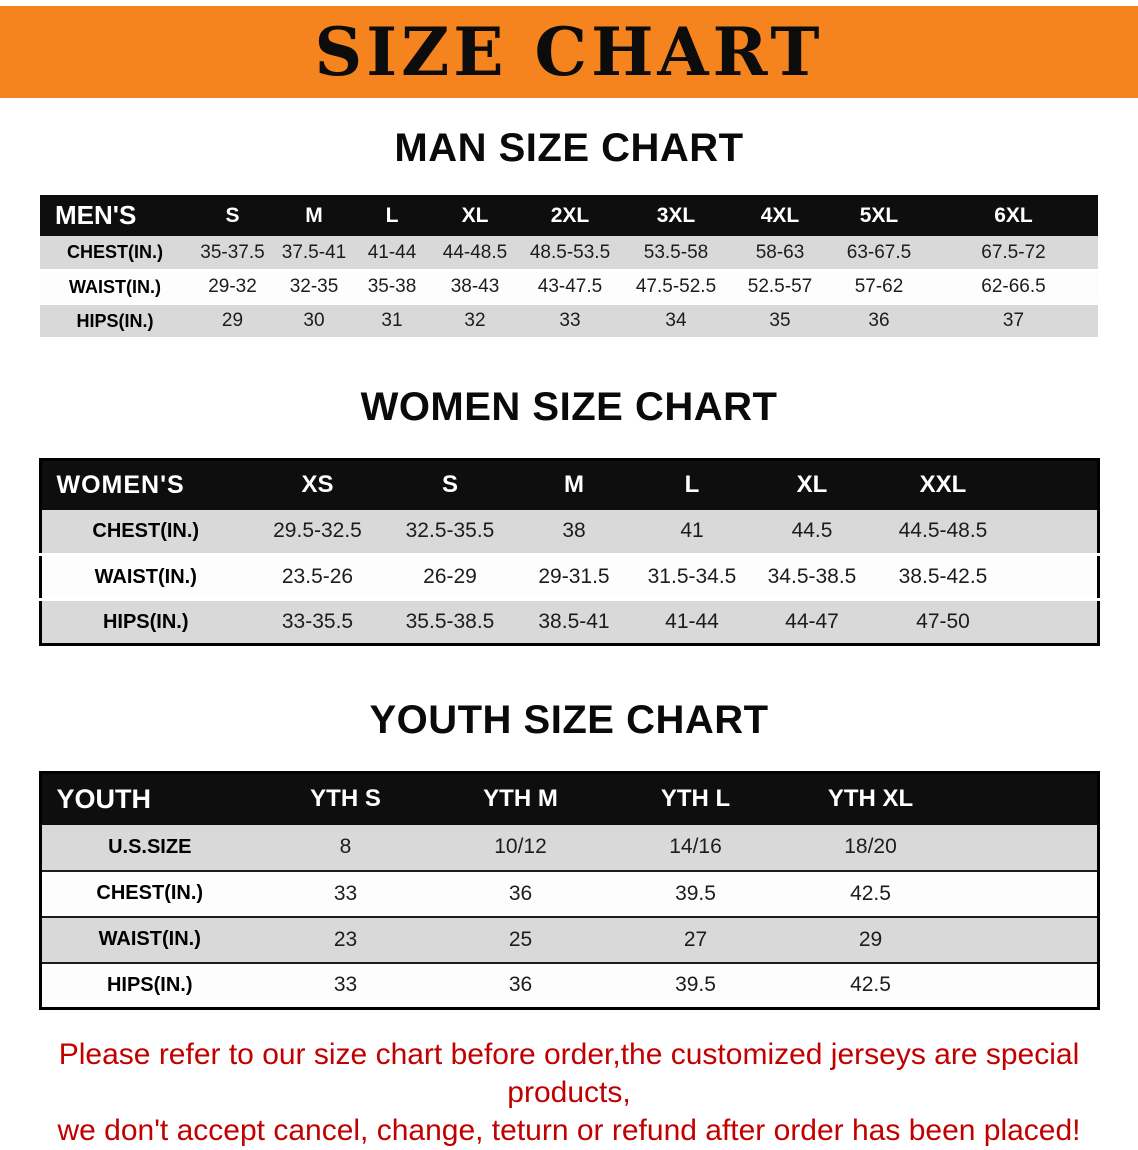 Image resolution: width=1138 pixels, height=1150 pixels. Describe the element at coordinates (695, 799) in the screenshot. I see `column-header: YTH L` at that location.